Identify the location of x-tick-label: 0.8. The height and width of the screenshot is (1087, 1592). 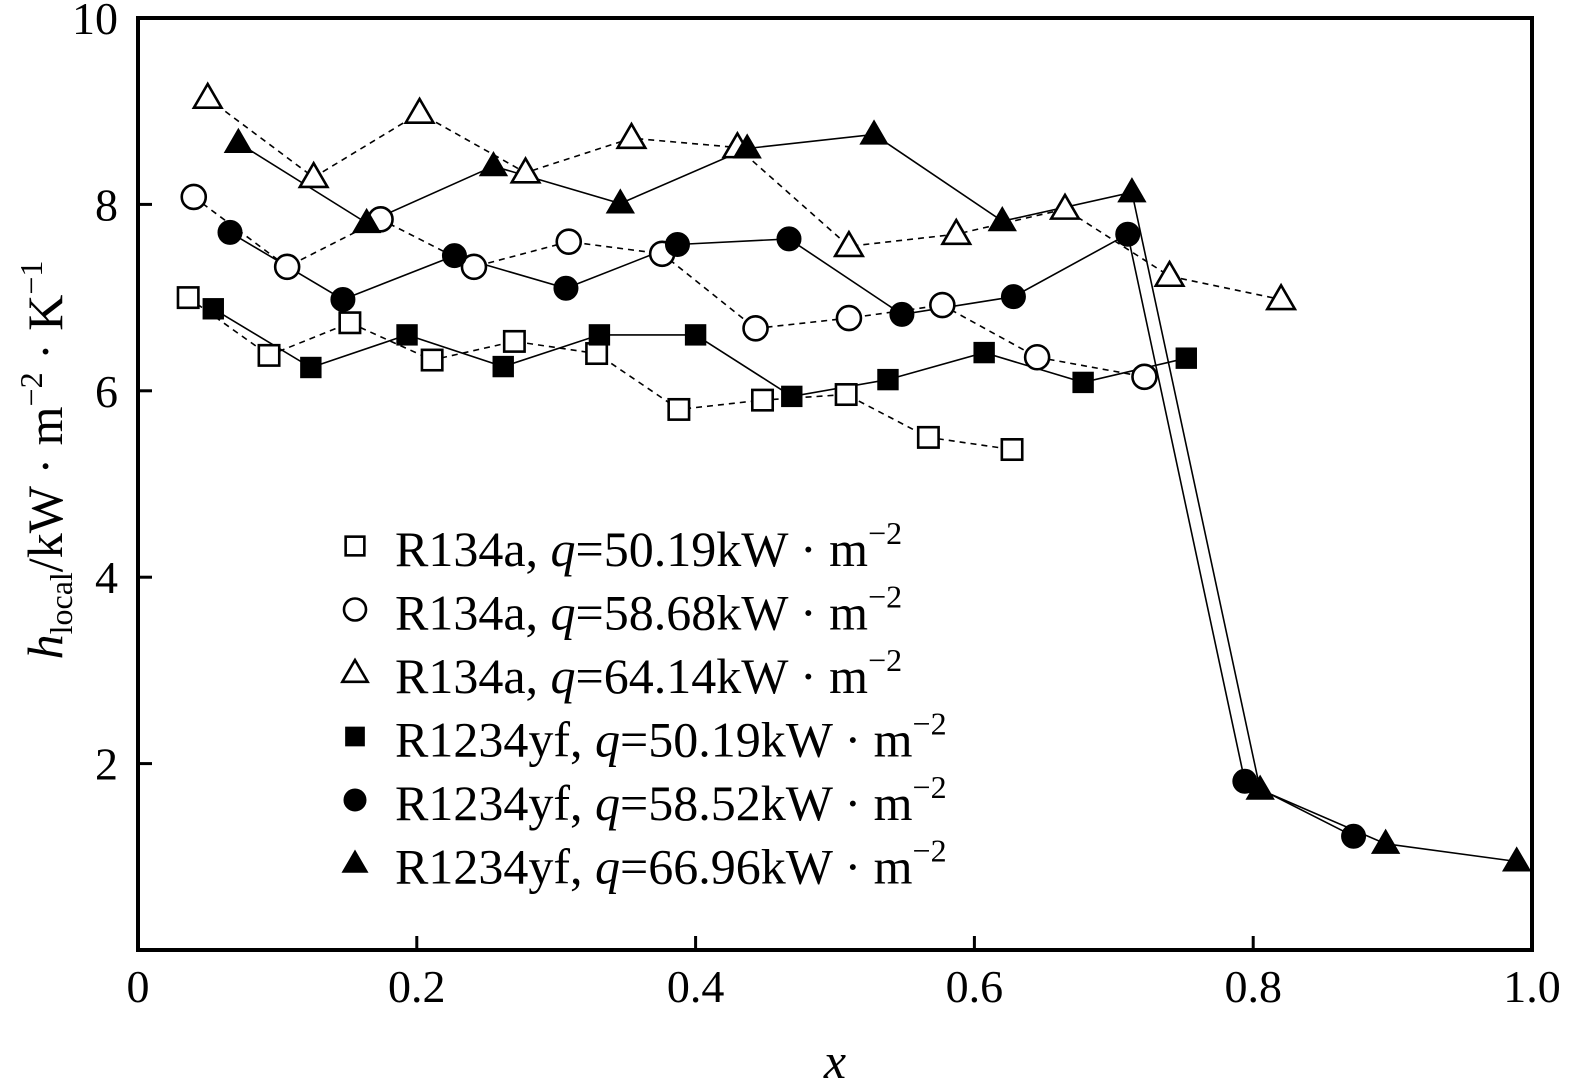
(1253, 986).